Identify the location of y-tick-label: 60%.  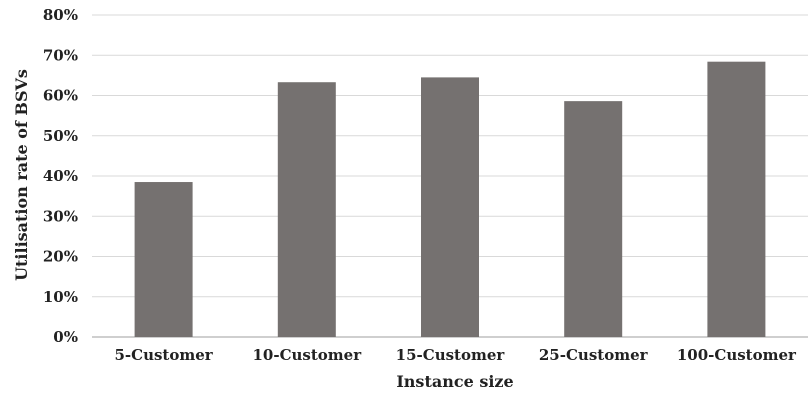
(60, 96).